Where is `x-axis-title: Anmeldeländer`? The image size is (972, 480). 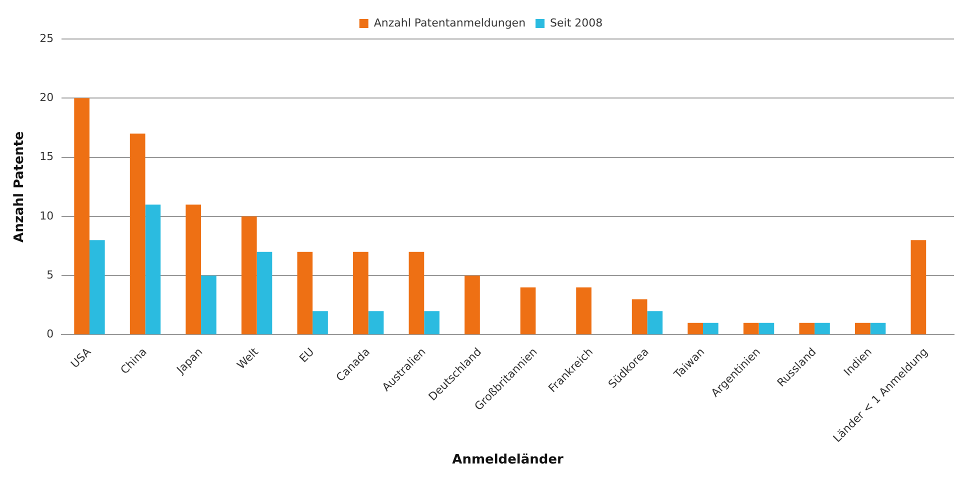
x-axis-title: Anmeldeländer is located at coordinates (508, 460).